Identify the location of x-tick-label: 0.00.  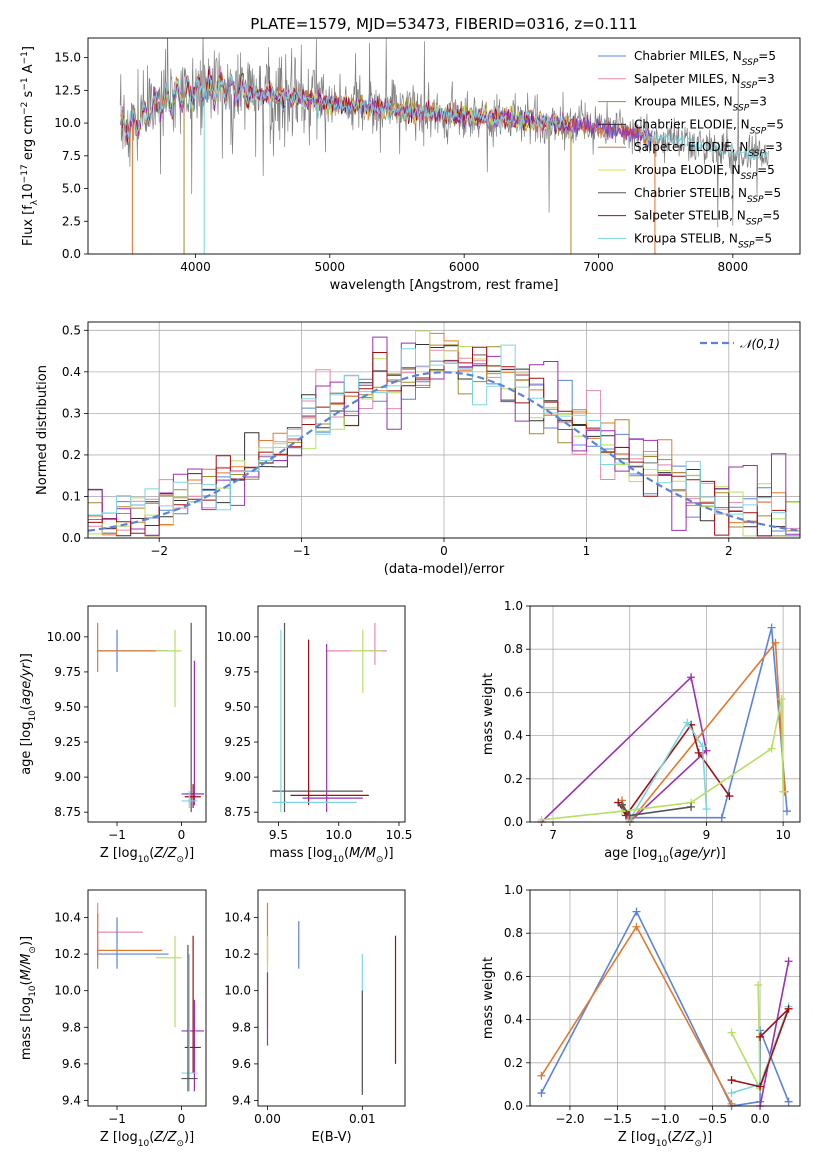
(267, 1119).